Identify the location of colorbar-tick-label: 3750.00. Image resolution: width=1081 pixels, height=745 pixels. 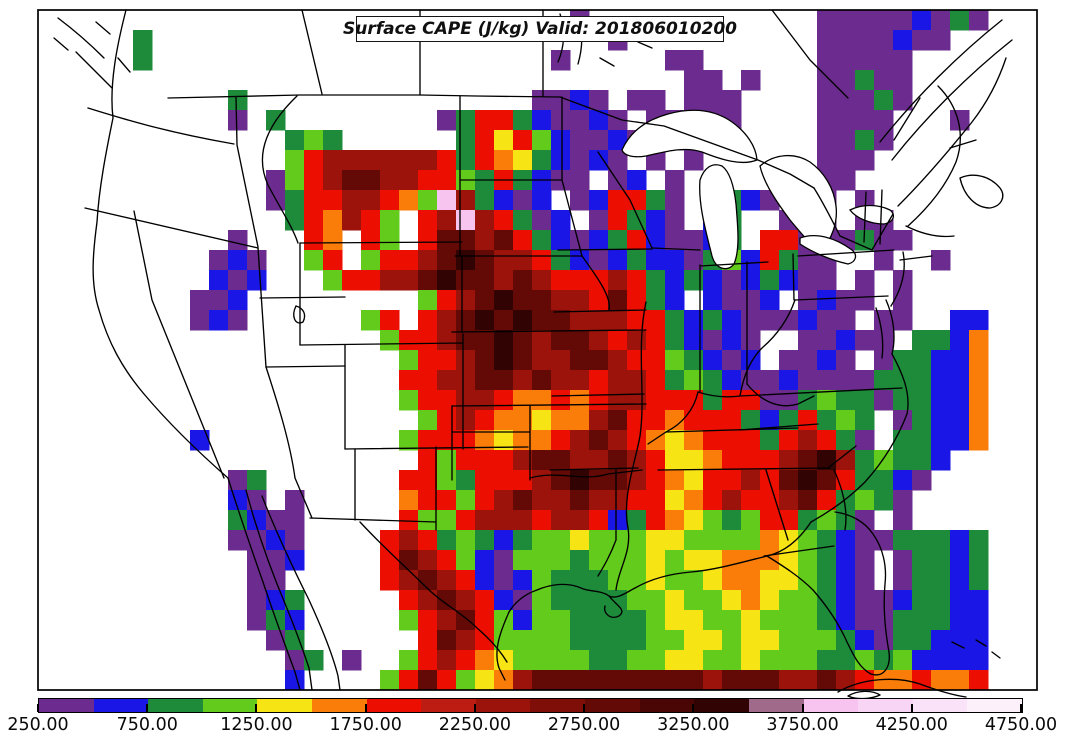
(802, 725).